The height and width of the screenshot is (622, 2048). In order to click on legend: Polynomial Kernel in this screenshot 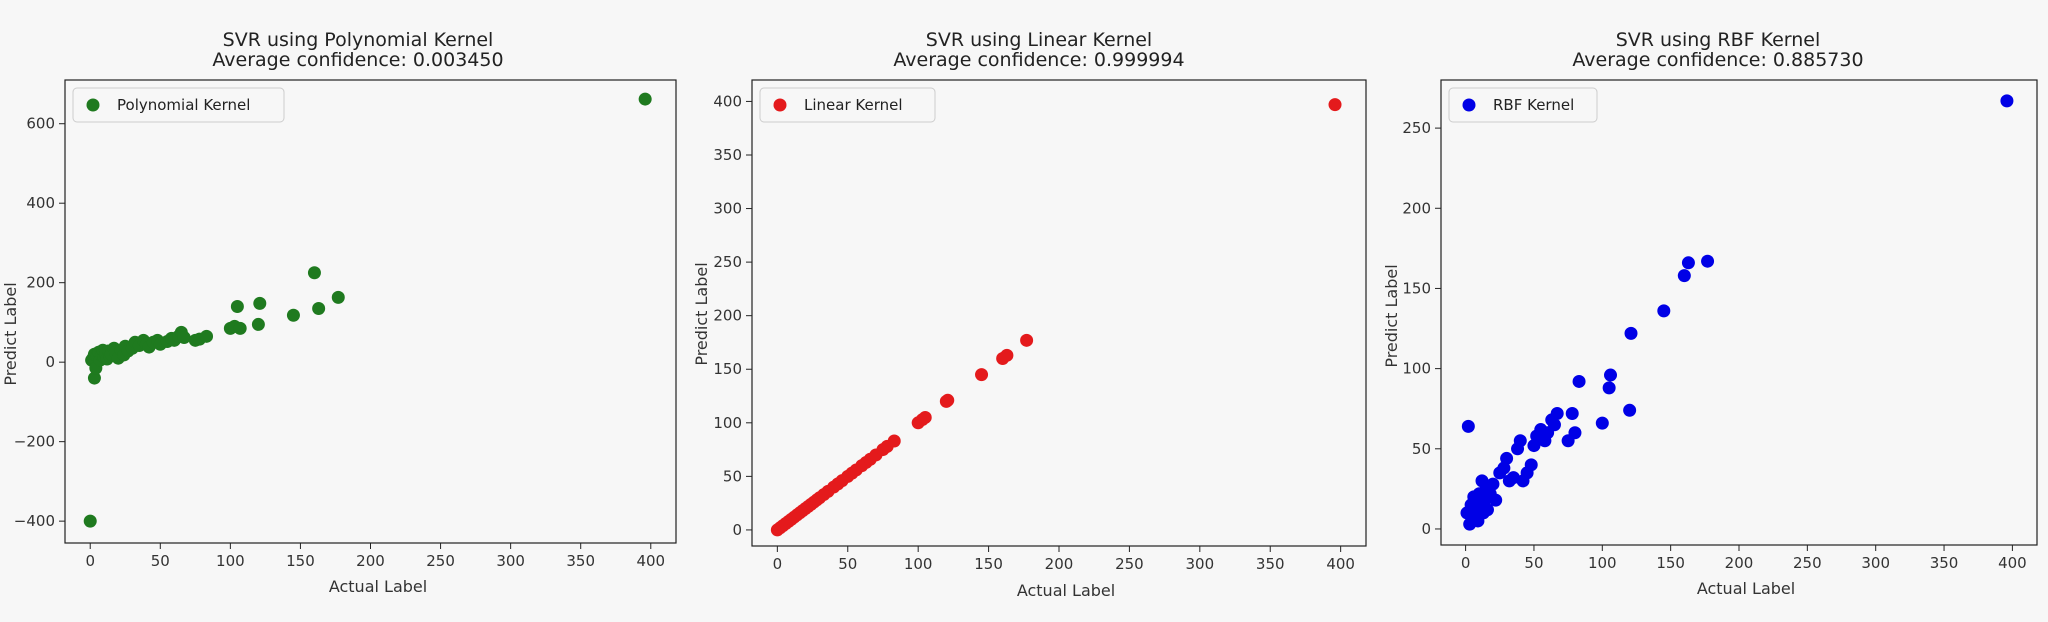, I will do `click(178, 105)`.